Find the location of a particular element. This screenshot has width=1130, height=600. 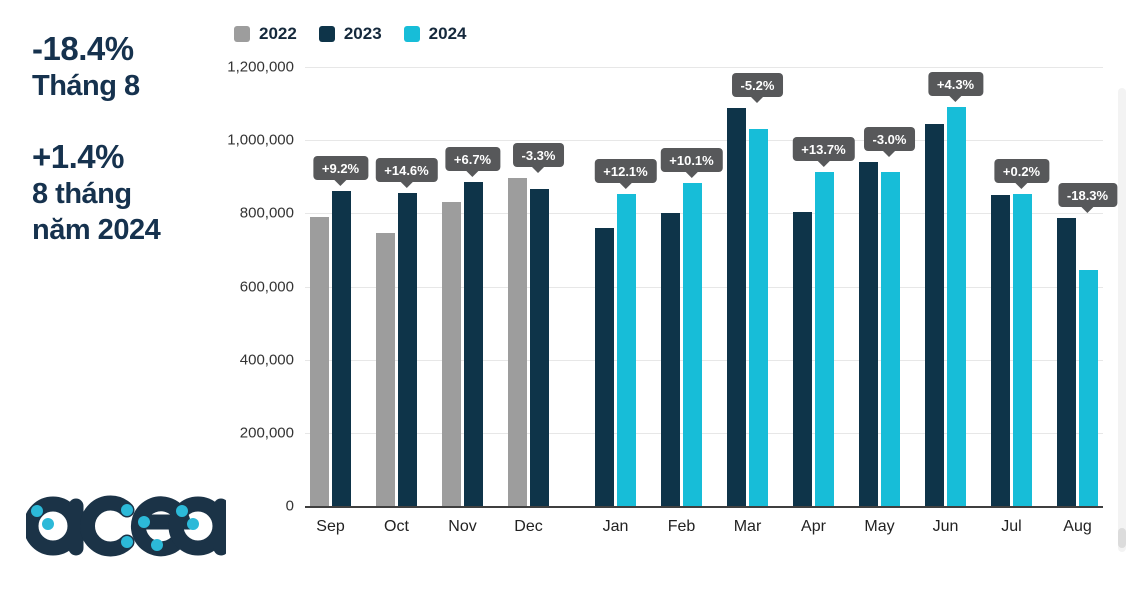

bar-group-apr: +13.7% Apr is located at coordinates (823, 301).